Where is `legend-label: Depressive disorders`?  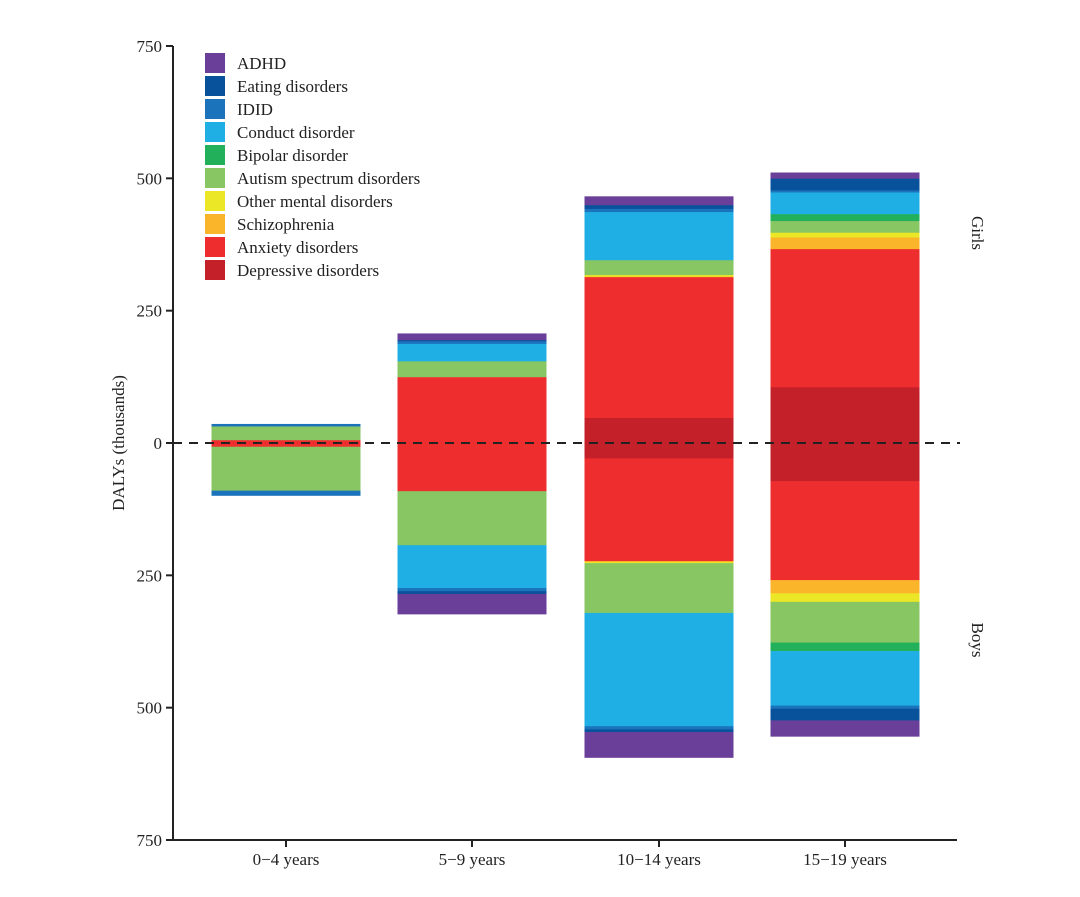 legend-label: Depressive disorders is located at coordinates (308, 270).